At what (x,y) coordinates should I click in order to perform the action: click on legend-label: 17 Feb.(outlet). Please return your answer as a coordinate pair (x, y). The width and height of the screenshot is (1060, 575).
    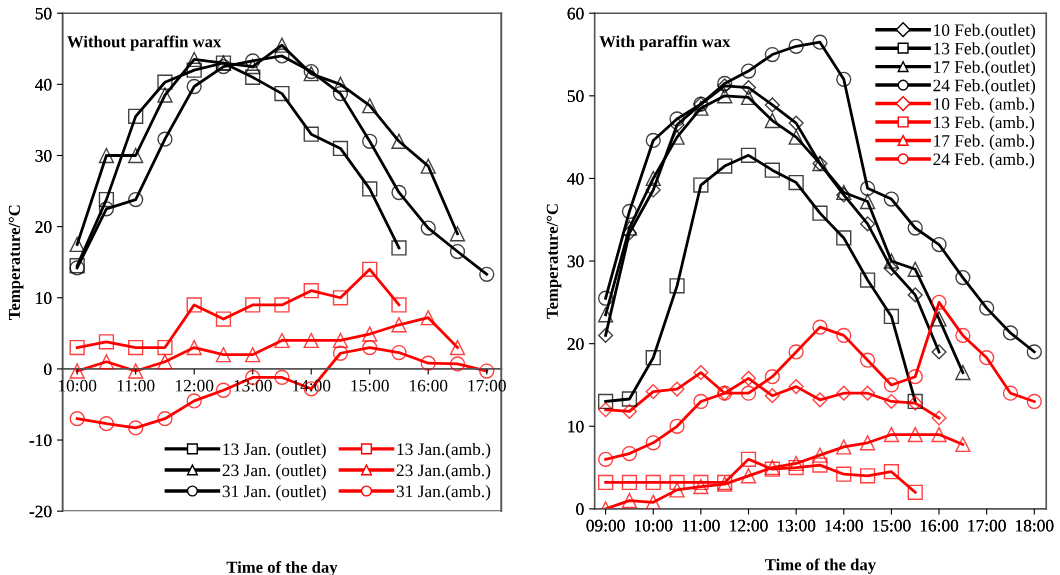
    Looking at the image, I should click on (985, 68).